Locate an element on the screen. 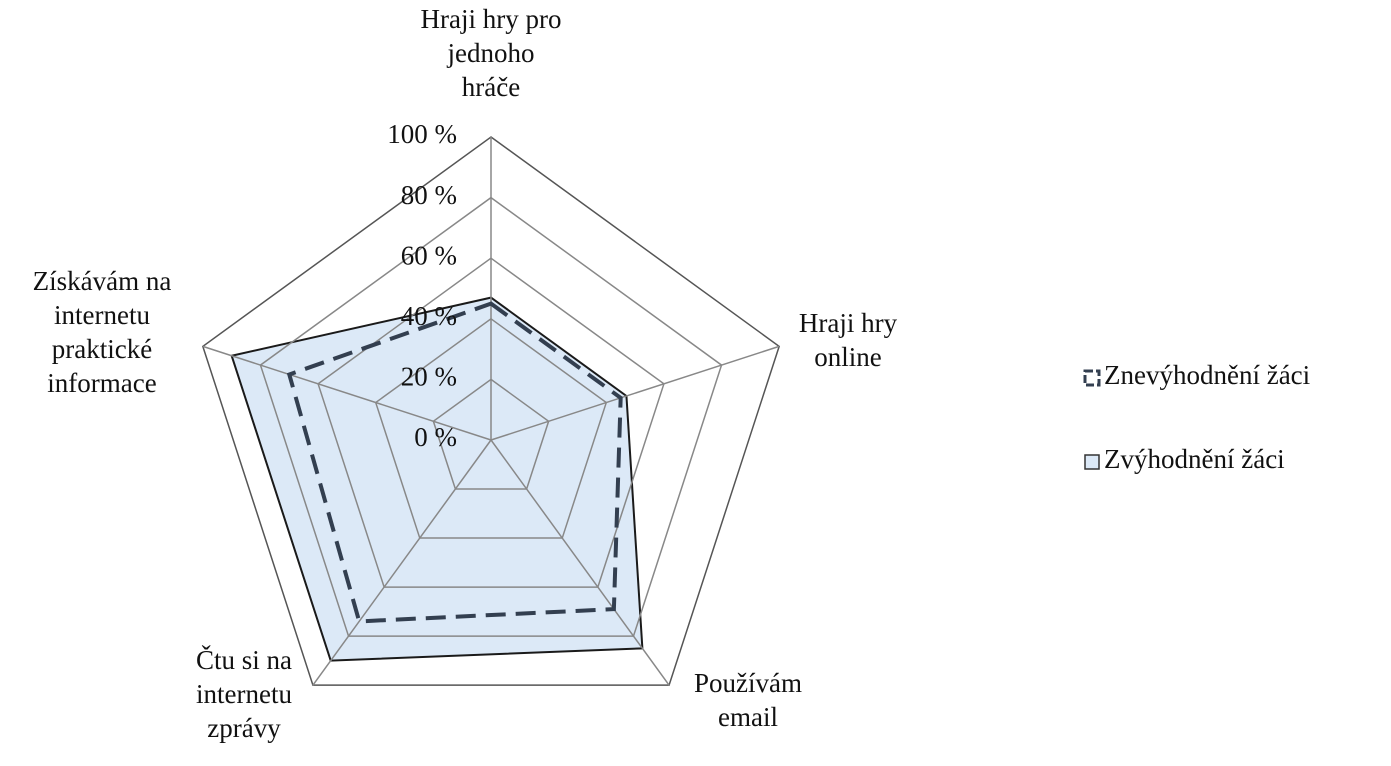 Image resolution: width=1391 pixels, height=766 pixels. series-line is located at coordinates (454, 462).